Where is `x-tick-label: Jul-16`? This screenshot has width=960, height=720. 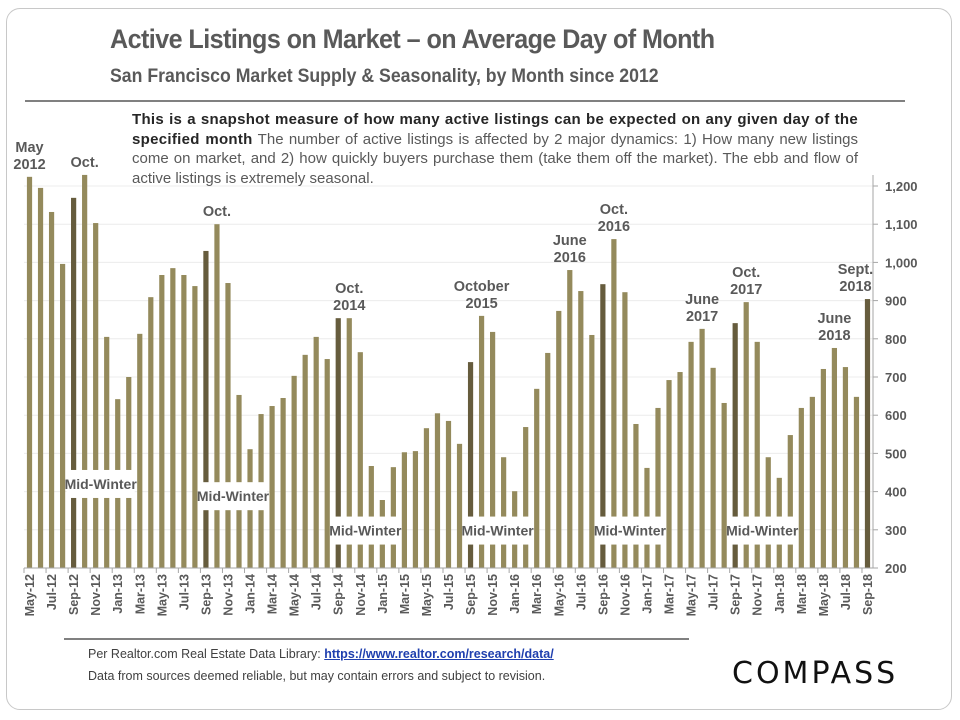
x-tick-label: Jul-16 is located at coordinates (581, 592).